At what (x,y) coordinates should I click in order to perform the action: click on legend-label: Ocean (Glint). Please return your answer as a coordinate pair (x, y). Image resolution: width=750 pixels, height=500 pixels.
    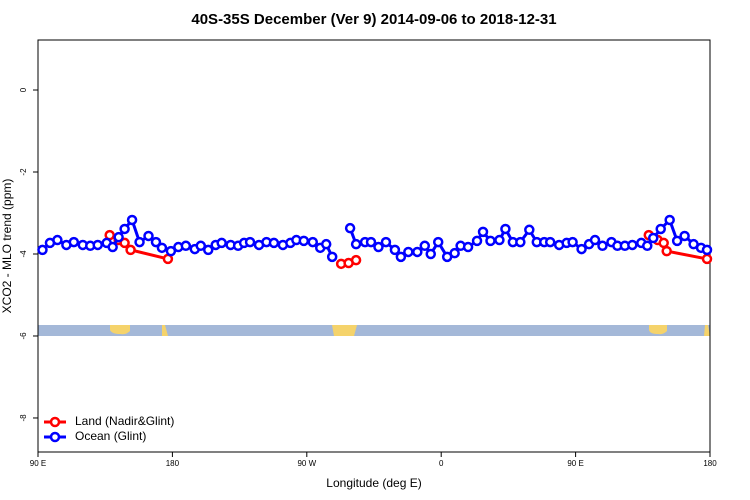
    Looking at the image, I should click on (110, 436).